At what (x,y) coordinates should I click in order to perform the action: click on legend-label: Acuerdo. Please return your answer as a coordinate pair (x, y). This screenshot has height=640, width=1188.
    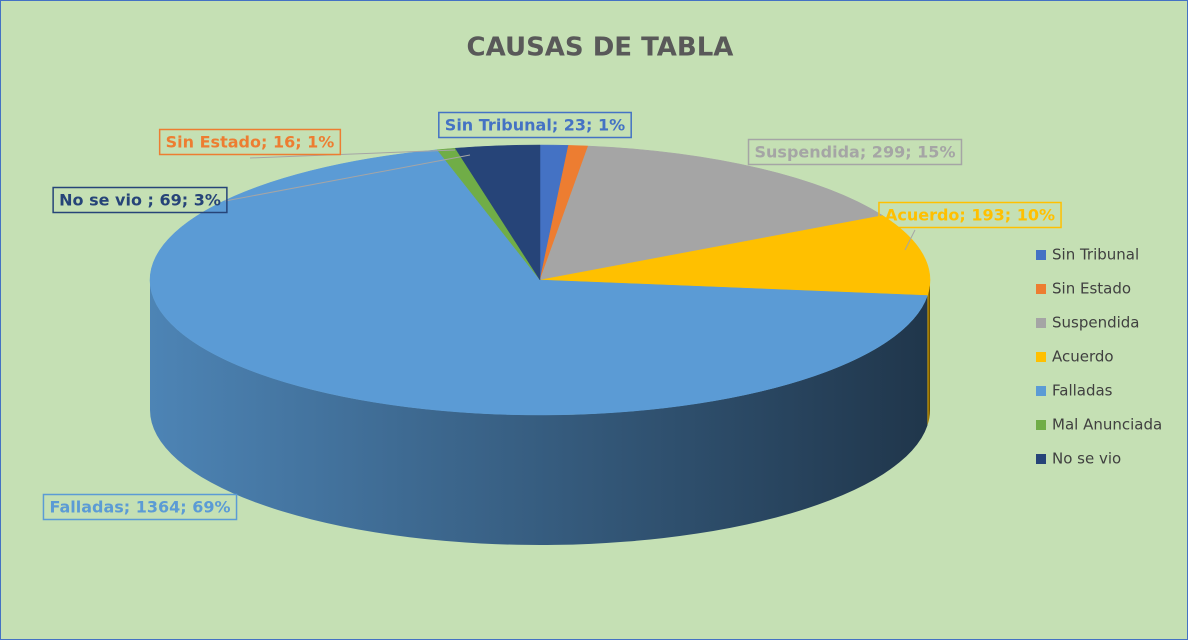
    Looking at the image, I should click on (1083, 357).